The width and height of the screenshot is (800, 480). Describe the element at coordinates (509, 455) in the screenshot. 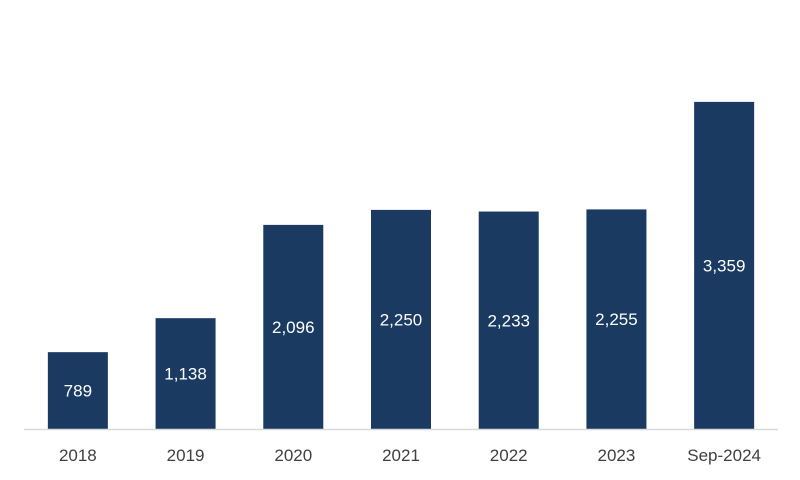

I see `x-tick-label-2022: 2022` at that location.